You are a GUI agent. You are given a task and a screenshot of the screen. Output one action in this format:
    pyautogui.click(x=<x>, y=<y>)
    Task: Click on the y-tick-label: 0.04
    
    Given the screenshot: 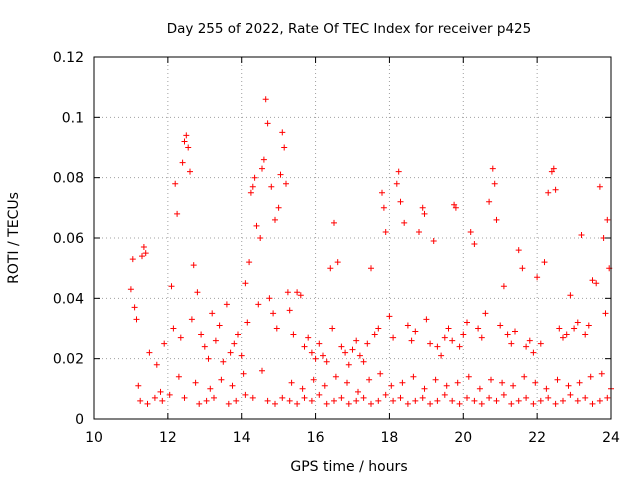 What is the action you would take?
    pyautogui.click(x=68, y=299)
    